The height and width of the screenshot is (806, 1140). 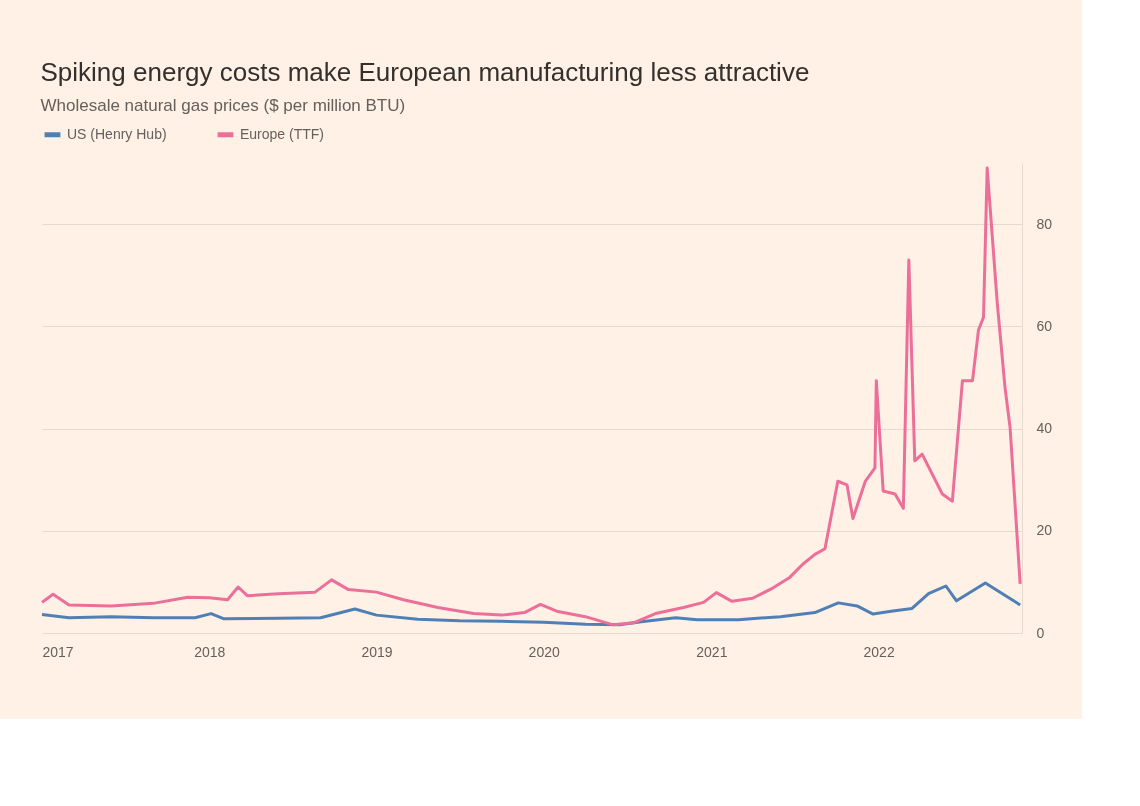 I want to click on legend-label: US (Henry Hub), so click(x=117, y=133).